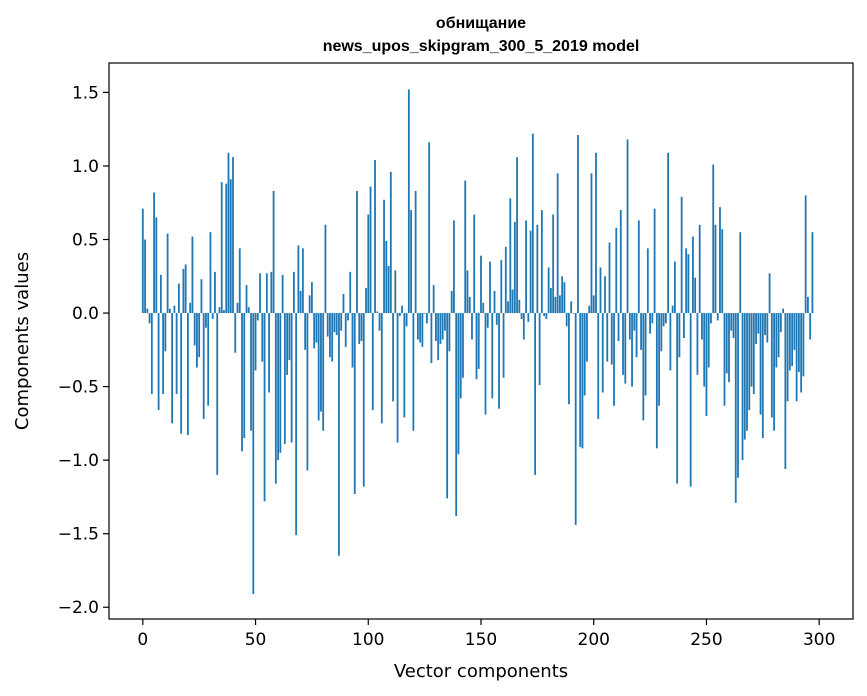  What do you see at coordinates (481, 23) in the screenshot?
I see `chart-title: обнищание` at bounding box center [481, 23].